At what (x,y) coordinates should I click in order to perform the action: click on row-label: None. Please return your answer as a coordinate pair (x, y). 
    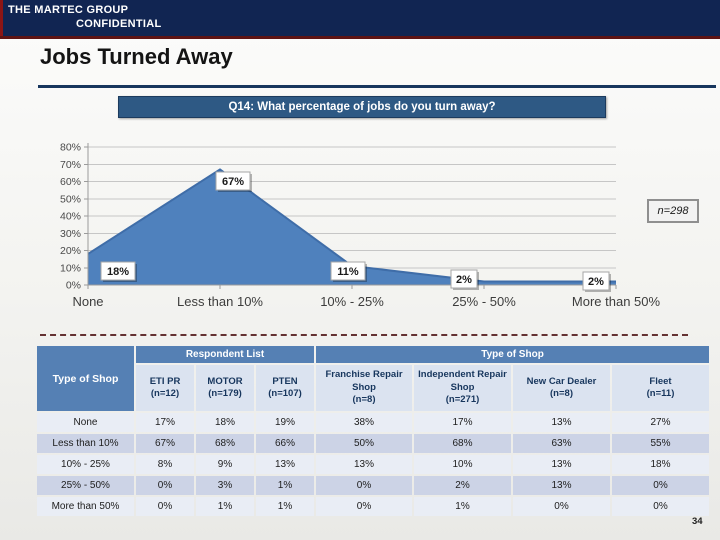
    Looking at the image, I should click on (85, 422).